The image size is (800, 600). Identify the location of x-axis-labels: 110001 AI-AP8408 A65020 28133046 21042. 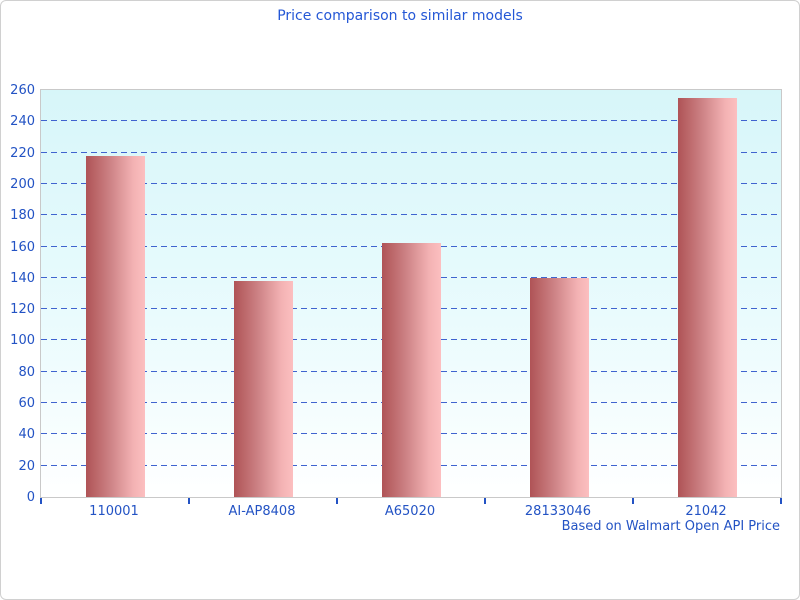
(411, 512).